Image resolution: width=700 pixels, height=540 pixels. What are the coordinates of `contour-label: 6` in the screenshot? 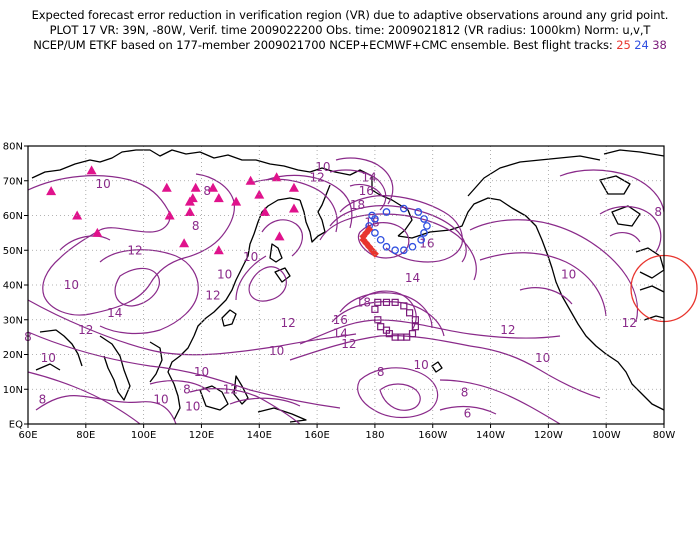 It's located at (468, 414).